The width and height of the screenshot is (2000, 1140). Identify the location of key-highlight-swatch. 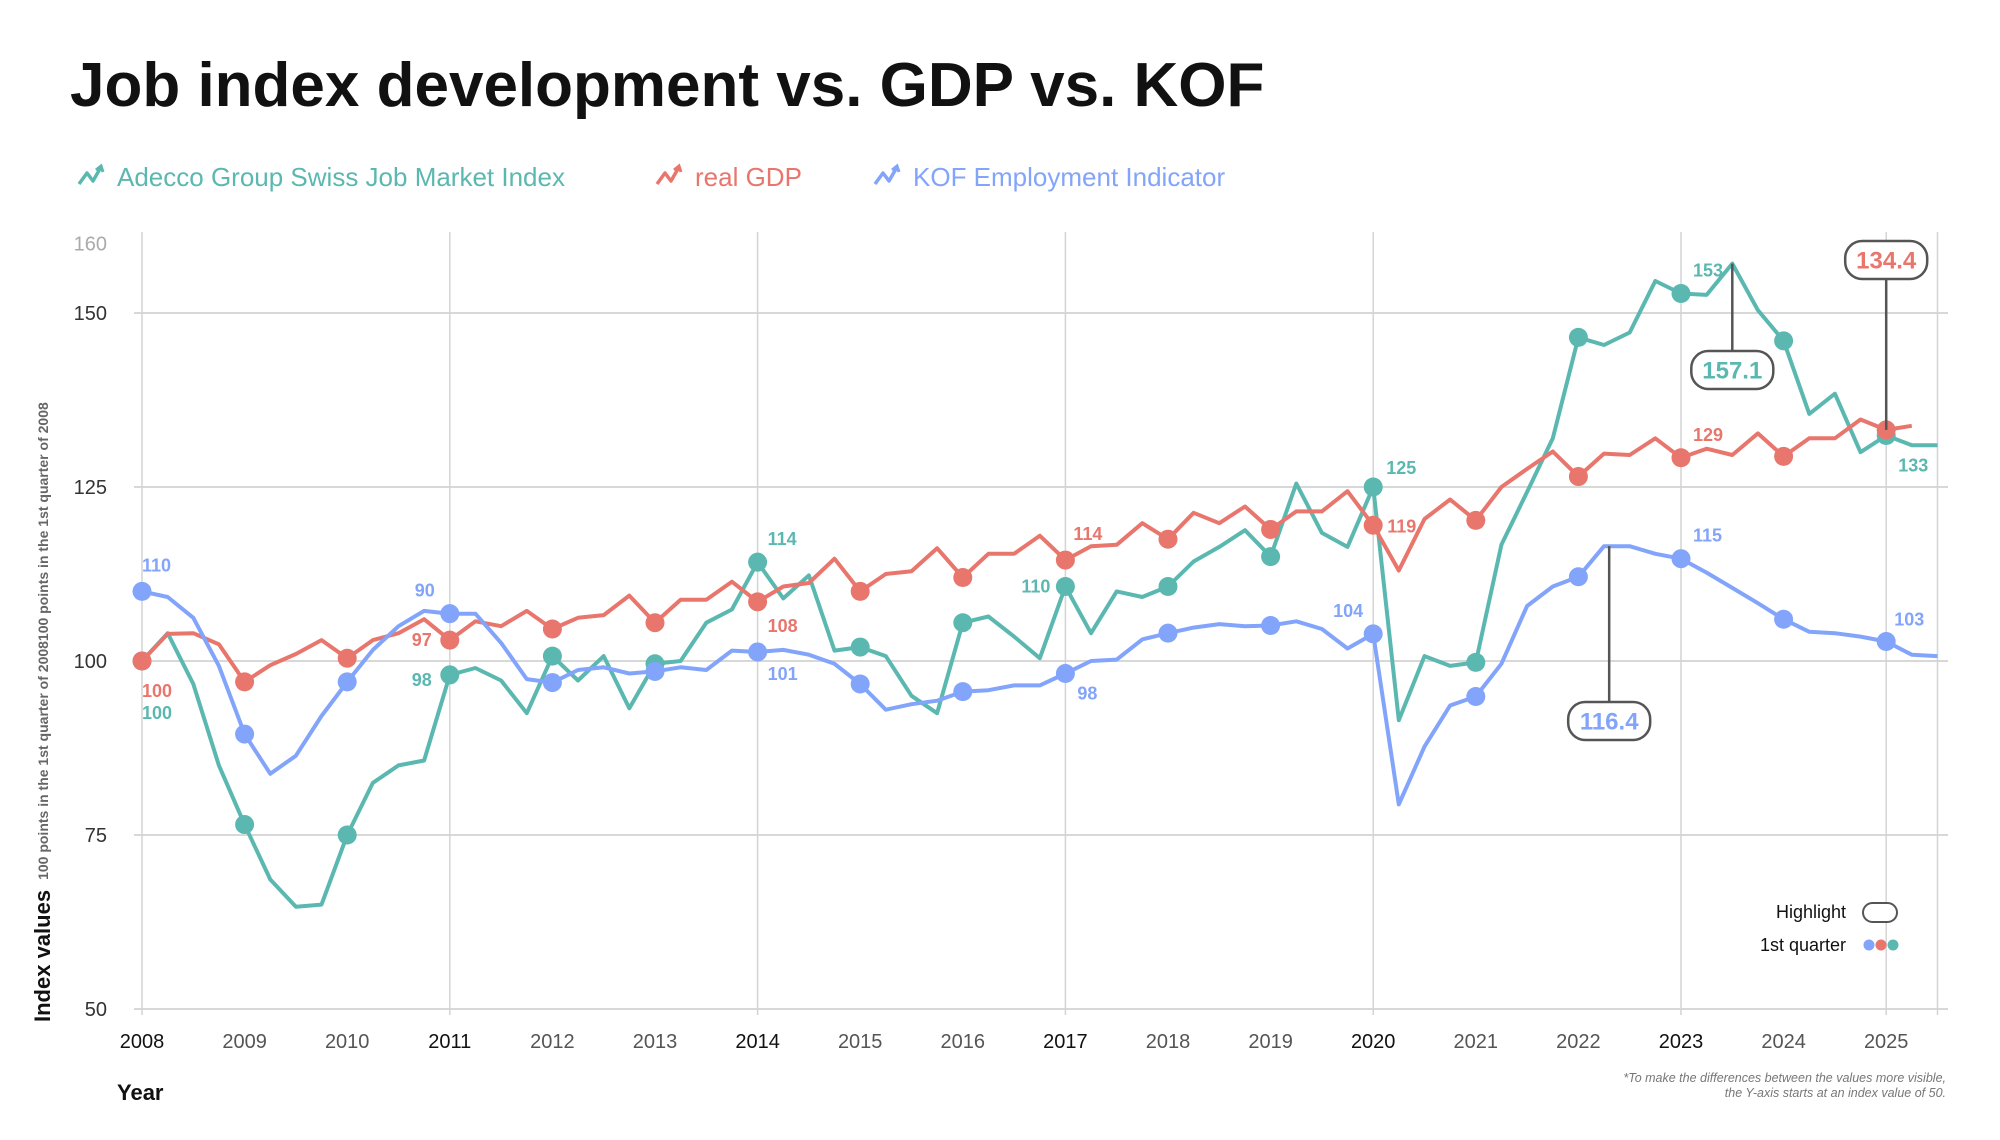
(1880, 912).